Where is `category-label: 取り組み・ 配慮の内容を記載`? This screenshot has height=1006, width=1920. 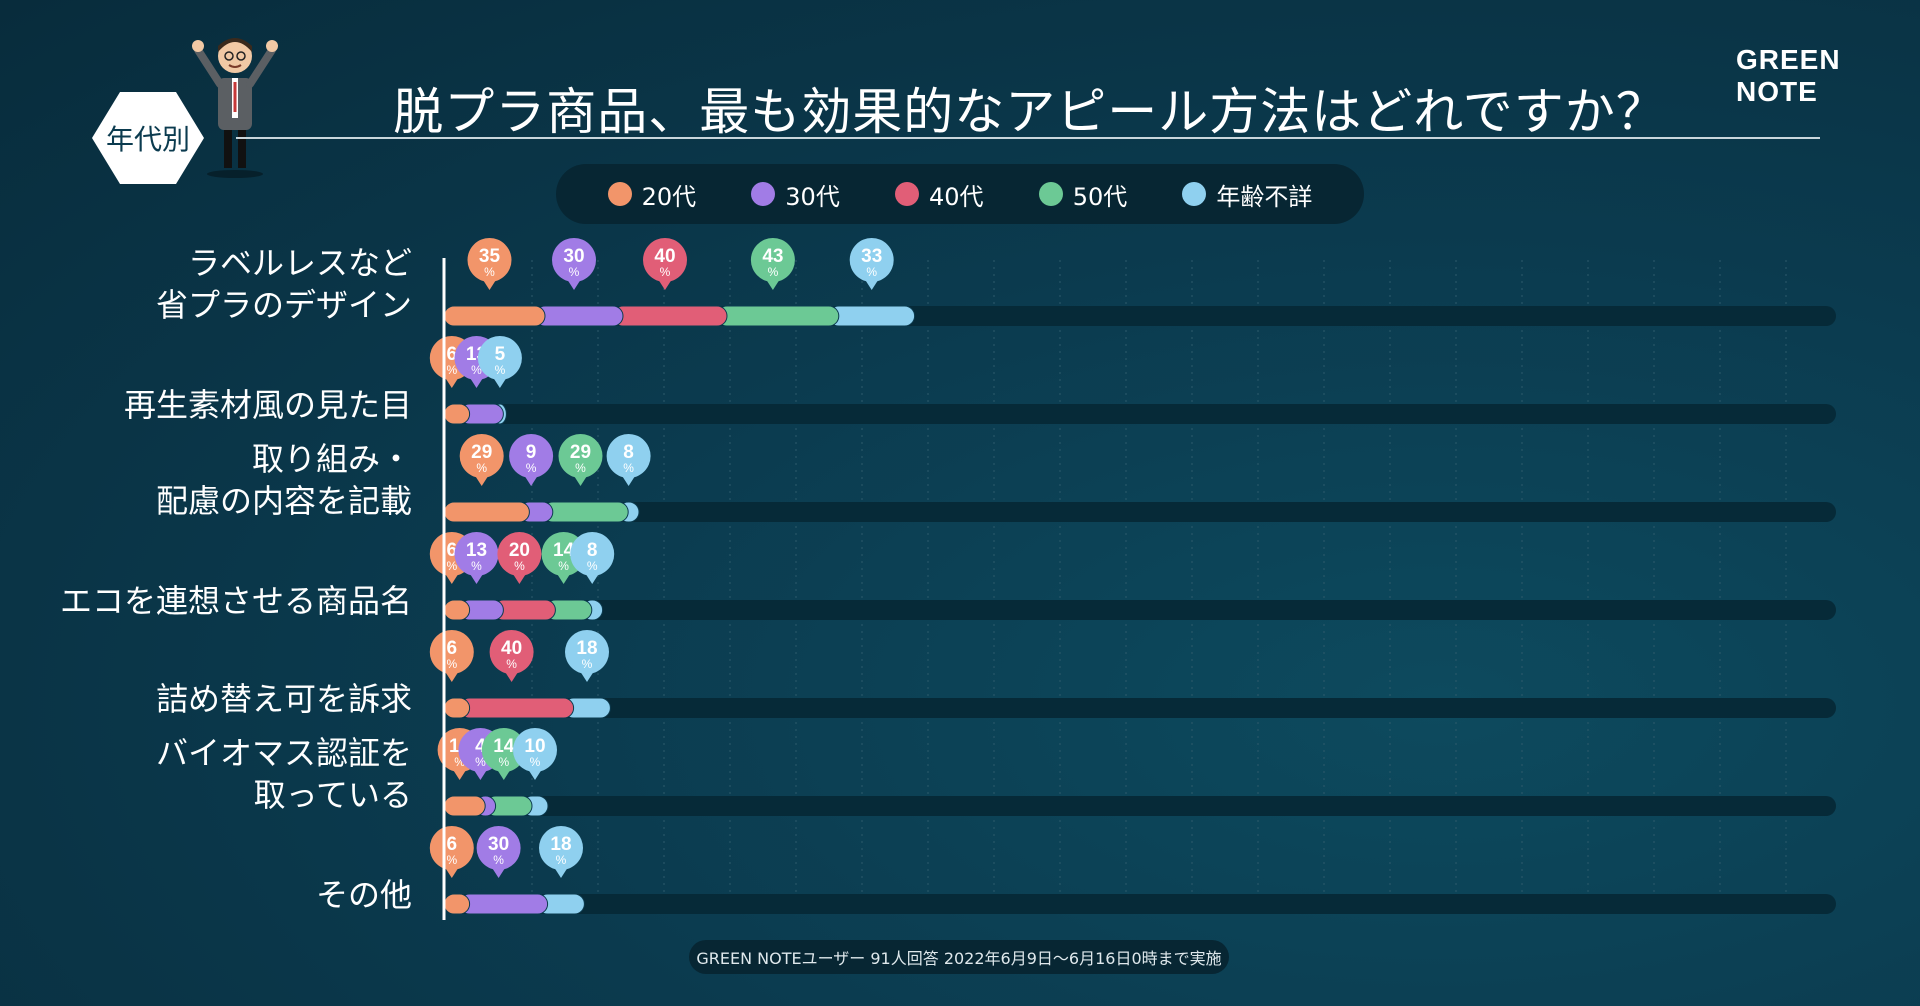
category-label: 取り組み・ 配慮の内容を記載 is located at coordinates (283, 480).